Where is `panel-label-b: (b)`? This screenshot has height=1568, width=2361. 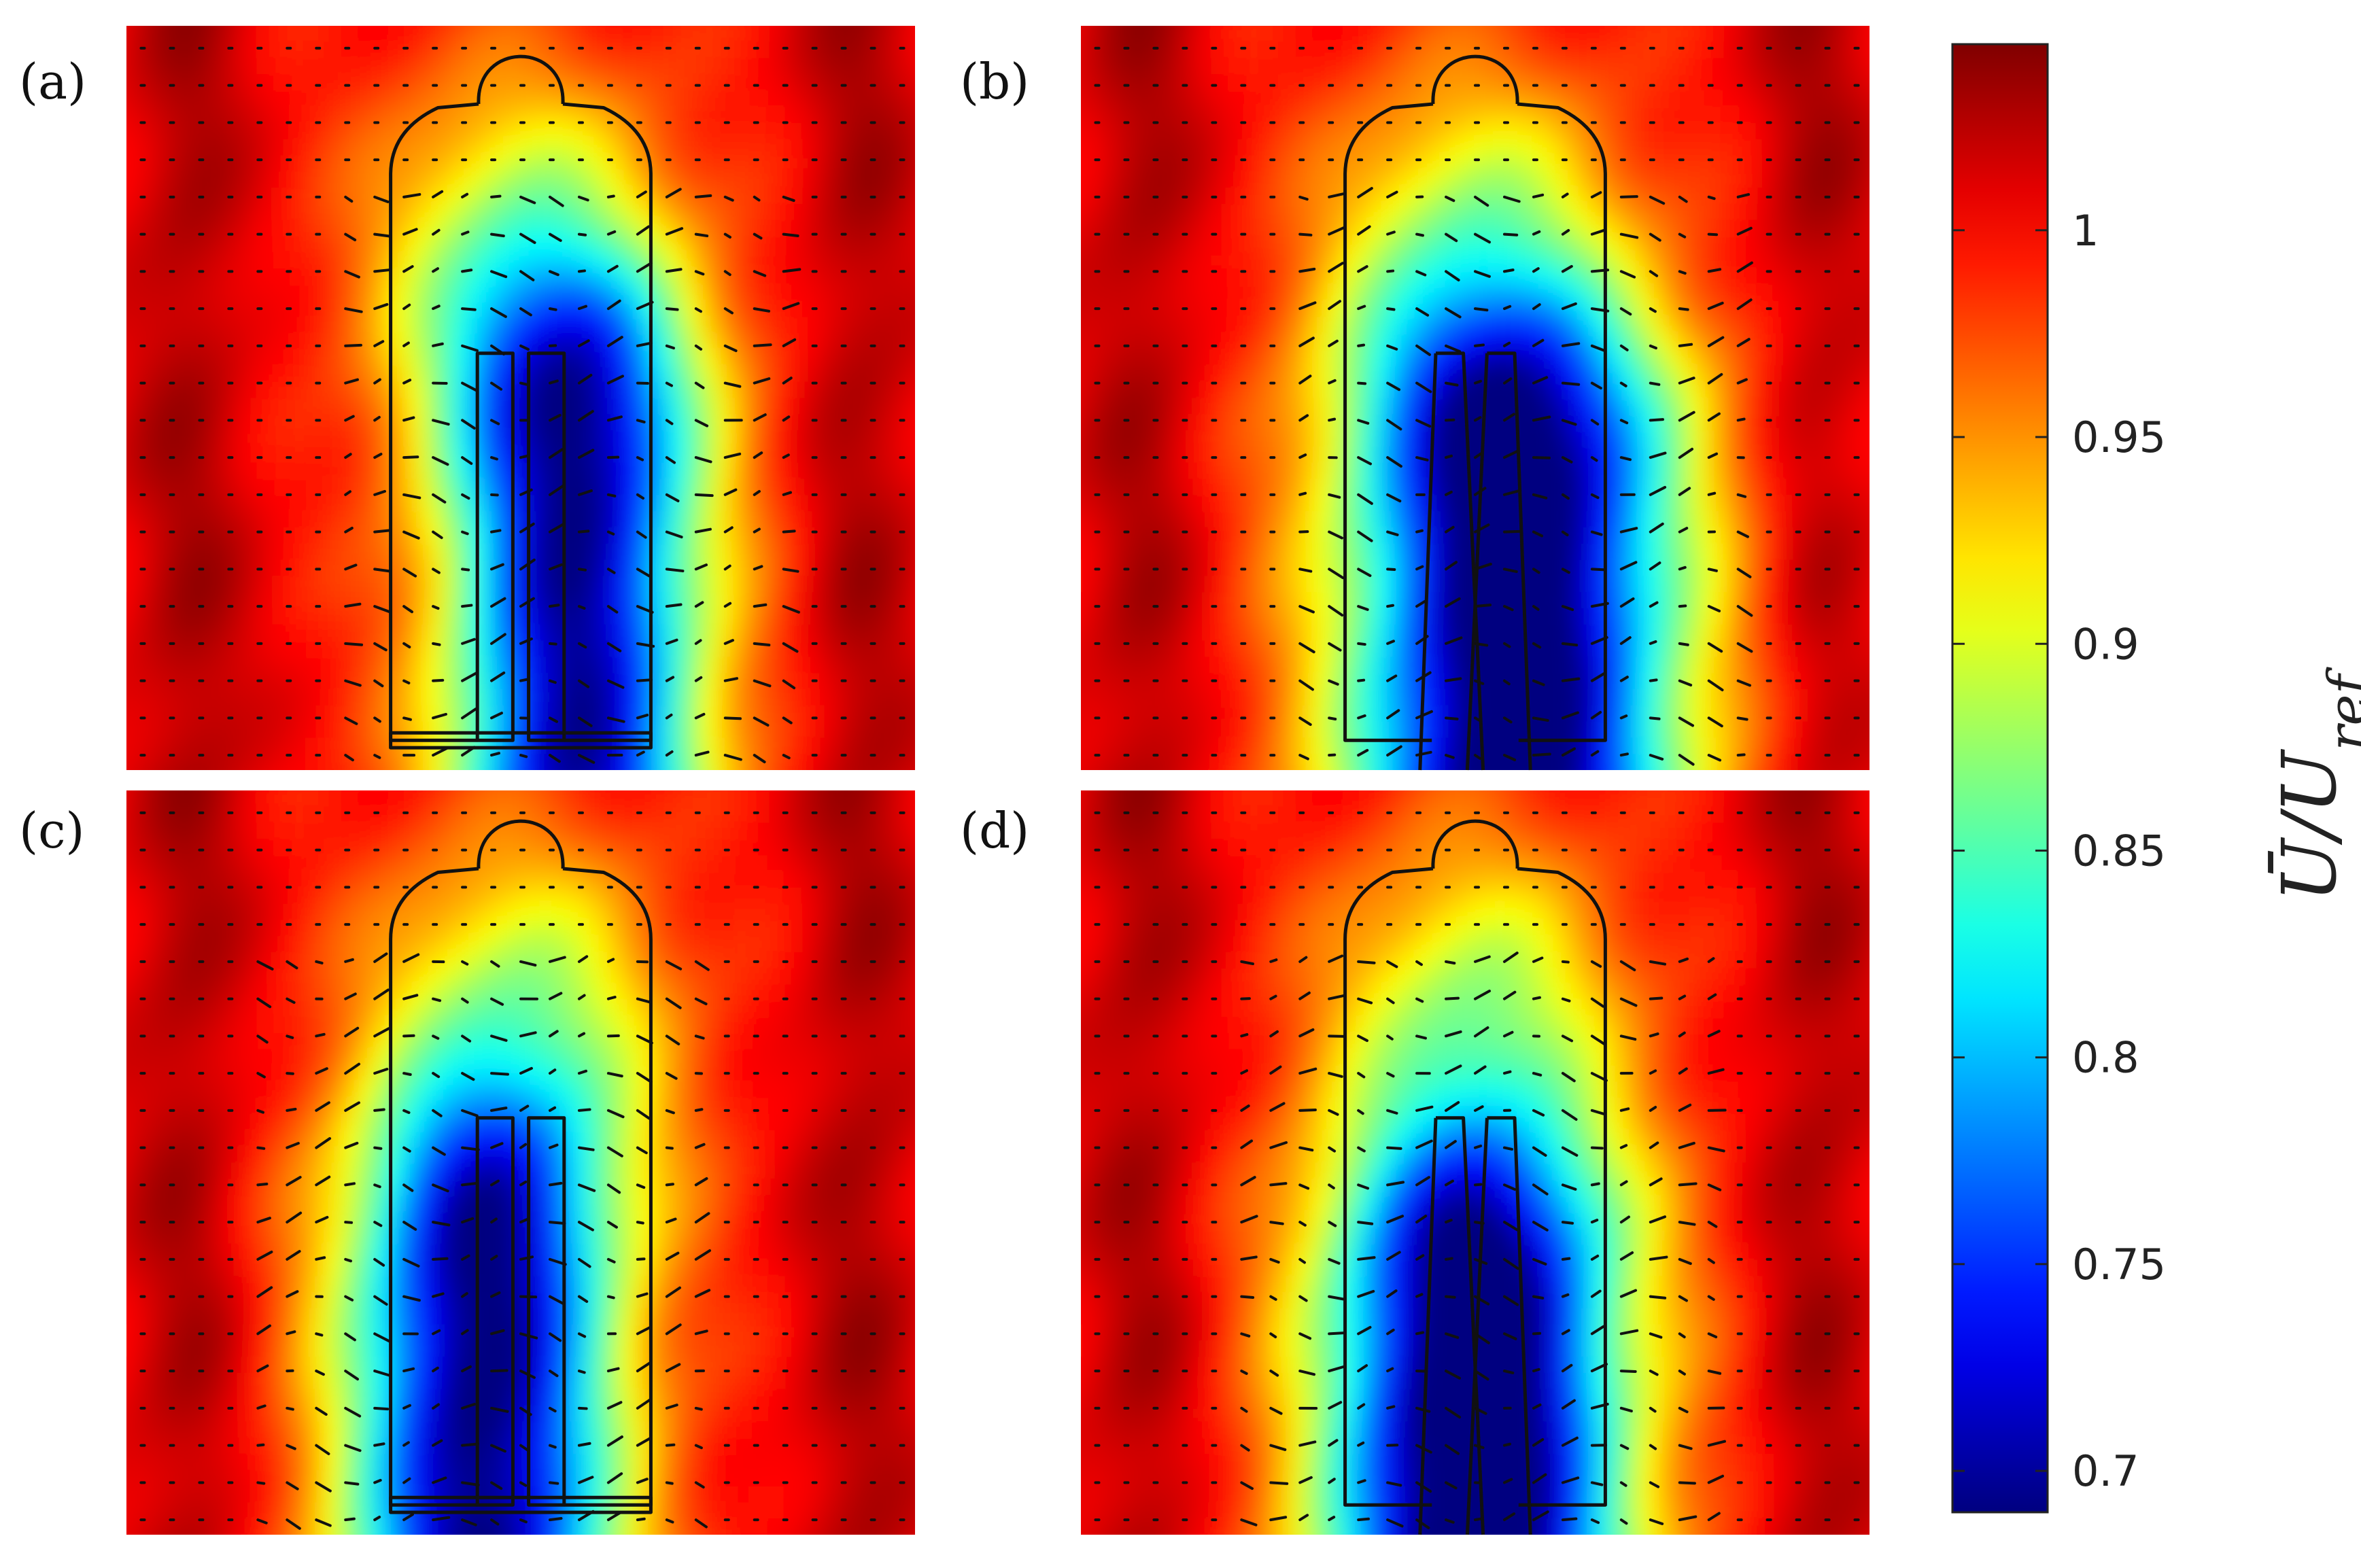
panel-label-b: (b) is located at coordinates (994, 81).